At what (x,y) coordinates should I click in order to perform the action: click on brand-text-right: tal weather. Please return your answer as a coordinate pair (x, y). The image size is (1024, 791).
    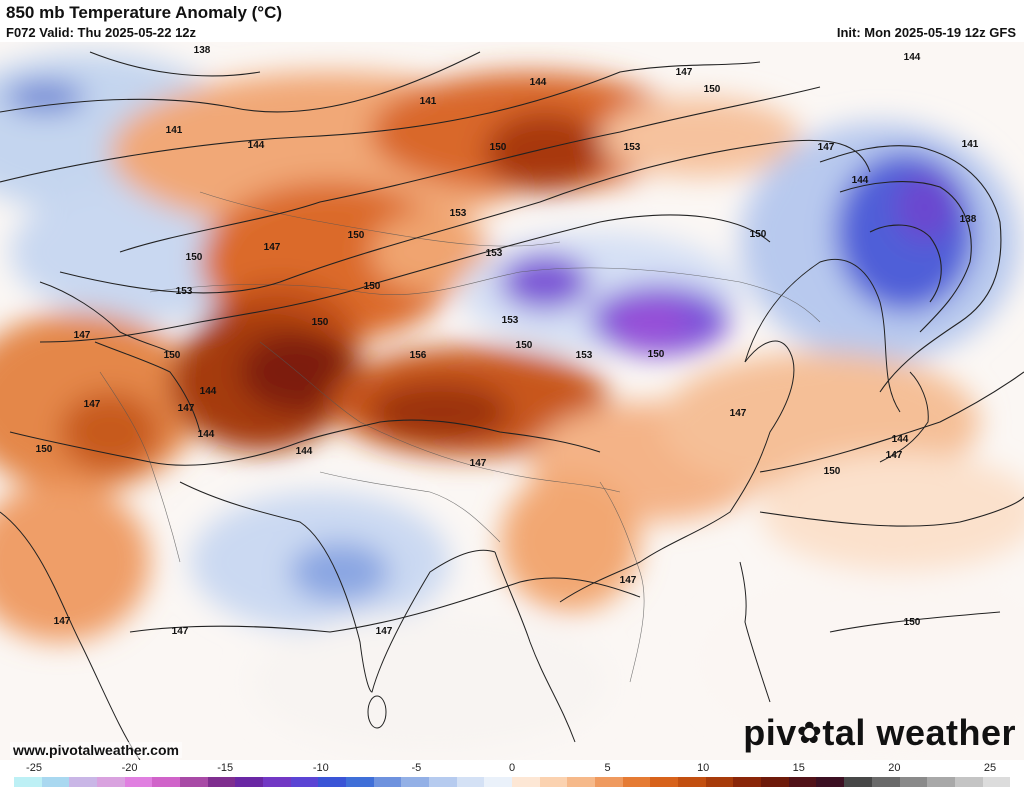
    Looking at the image, I should click on (919, 732).